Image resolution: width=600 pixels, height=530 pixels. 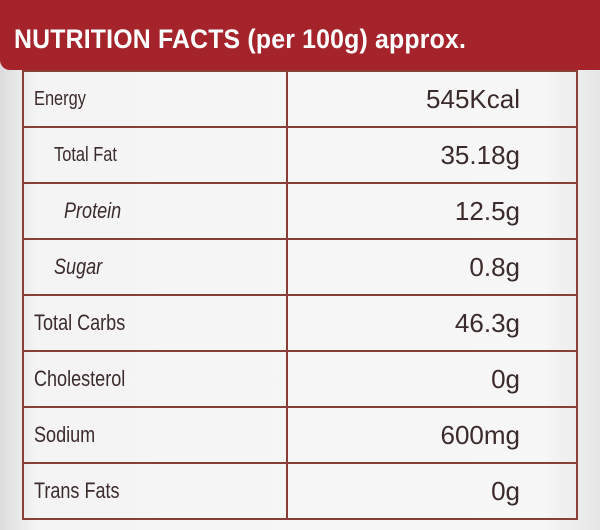 I want to click on nutrient-name: Sodium, so click(x=65, y=434).